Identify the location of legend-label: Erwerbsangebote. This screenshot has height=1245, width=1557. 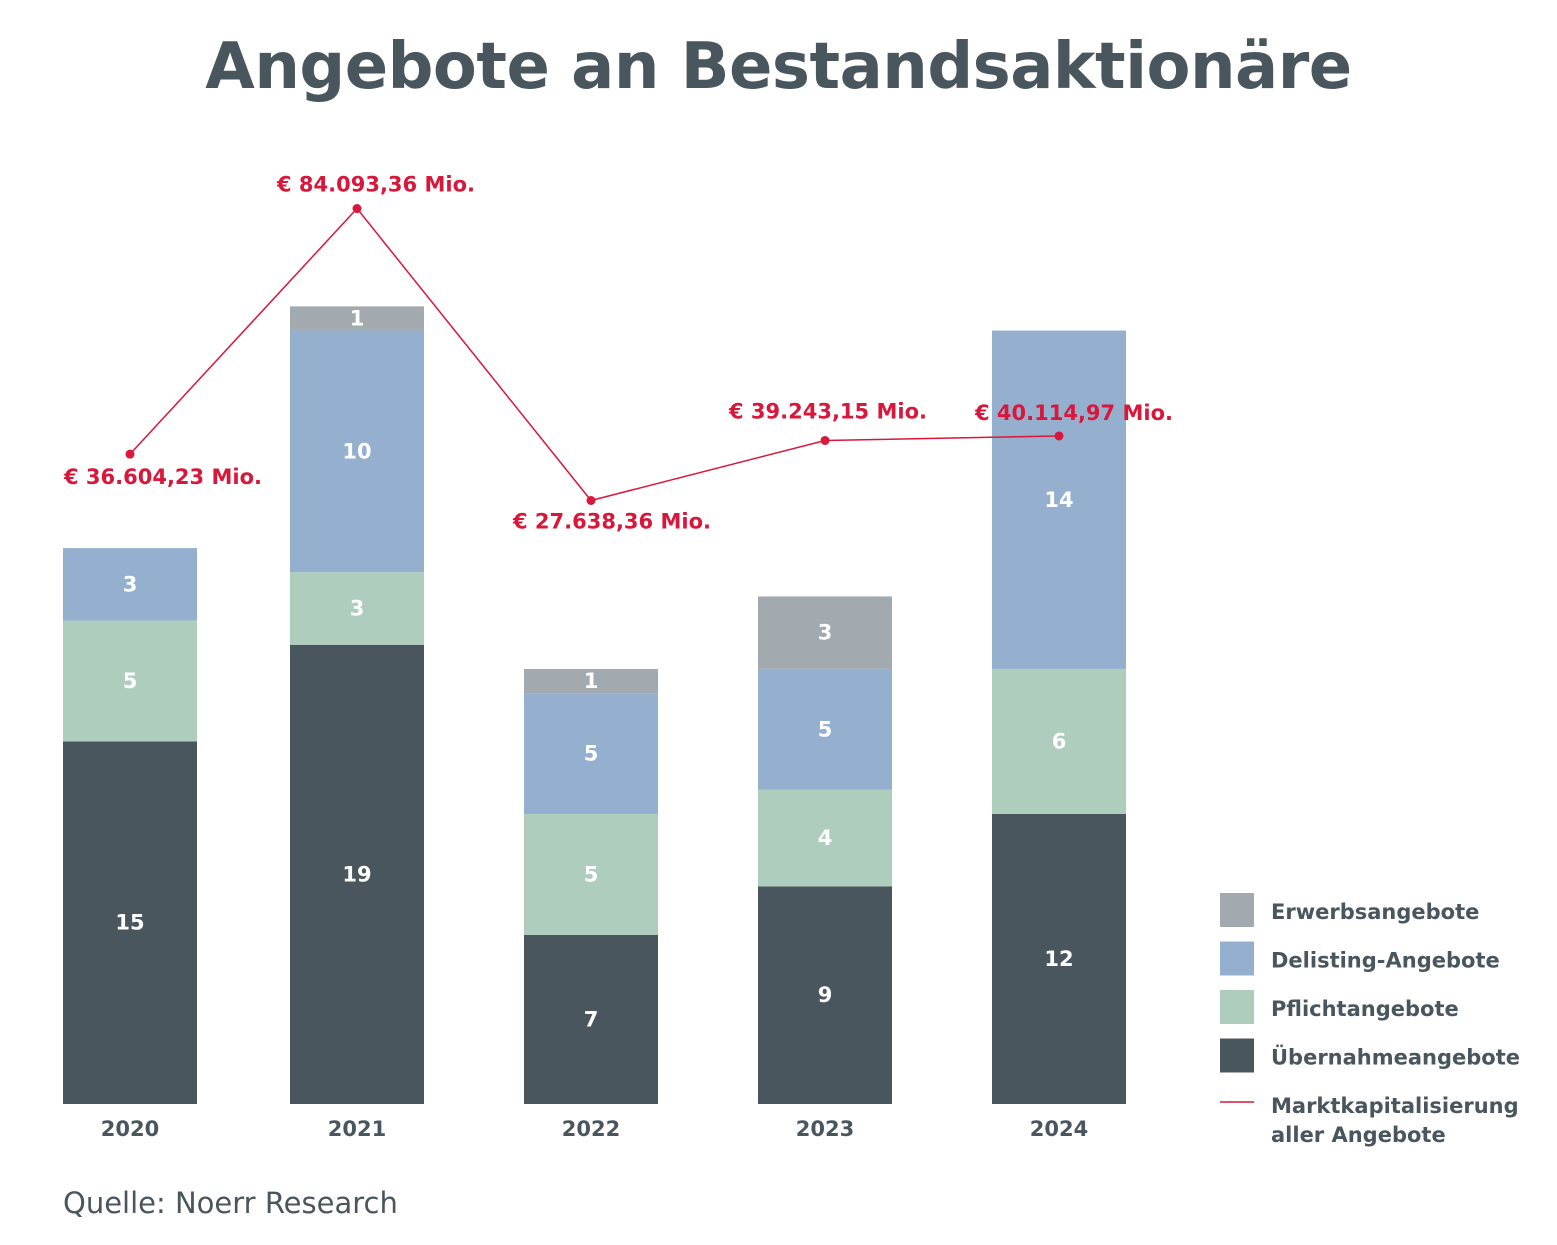
(1375, 912).